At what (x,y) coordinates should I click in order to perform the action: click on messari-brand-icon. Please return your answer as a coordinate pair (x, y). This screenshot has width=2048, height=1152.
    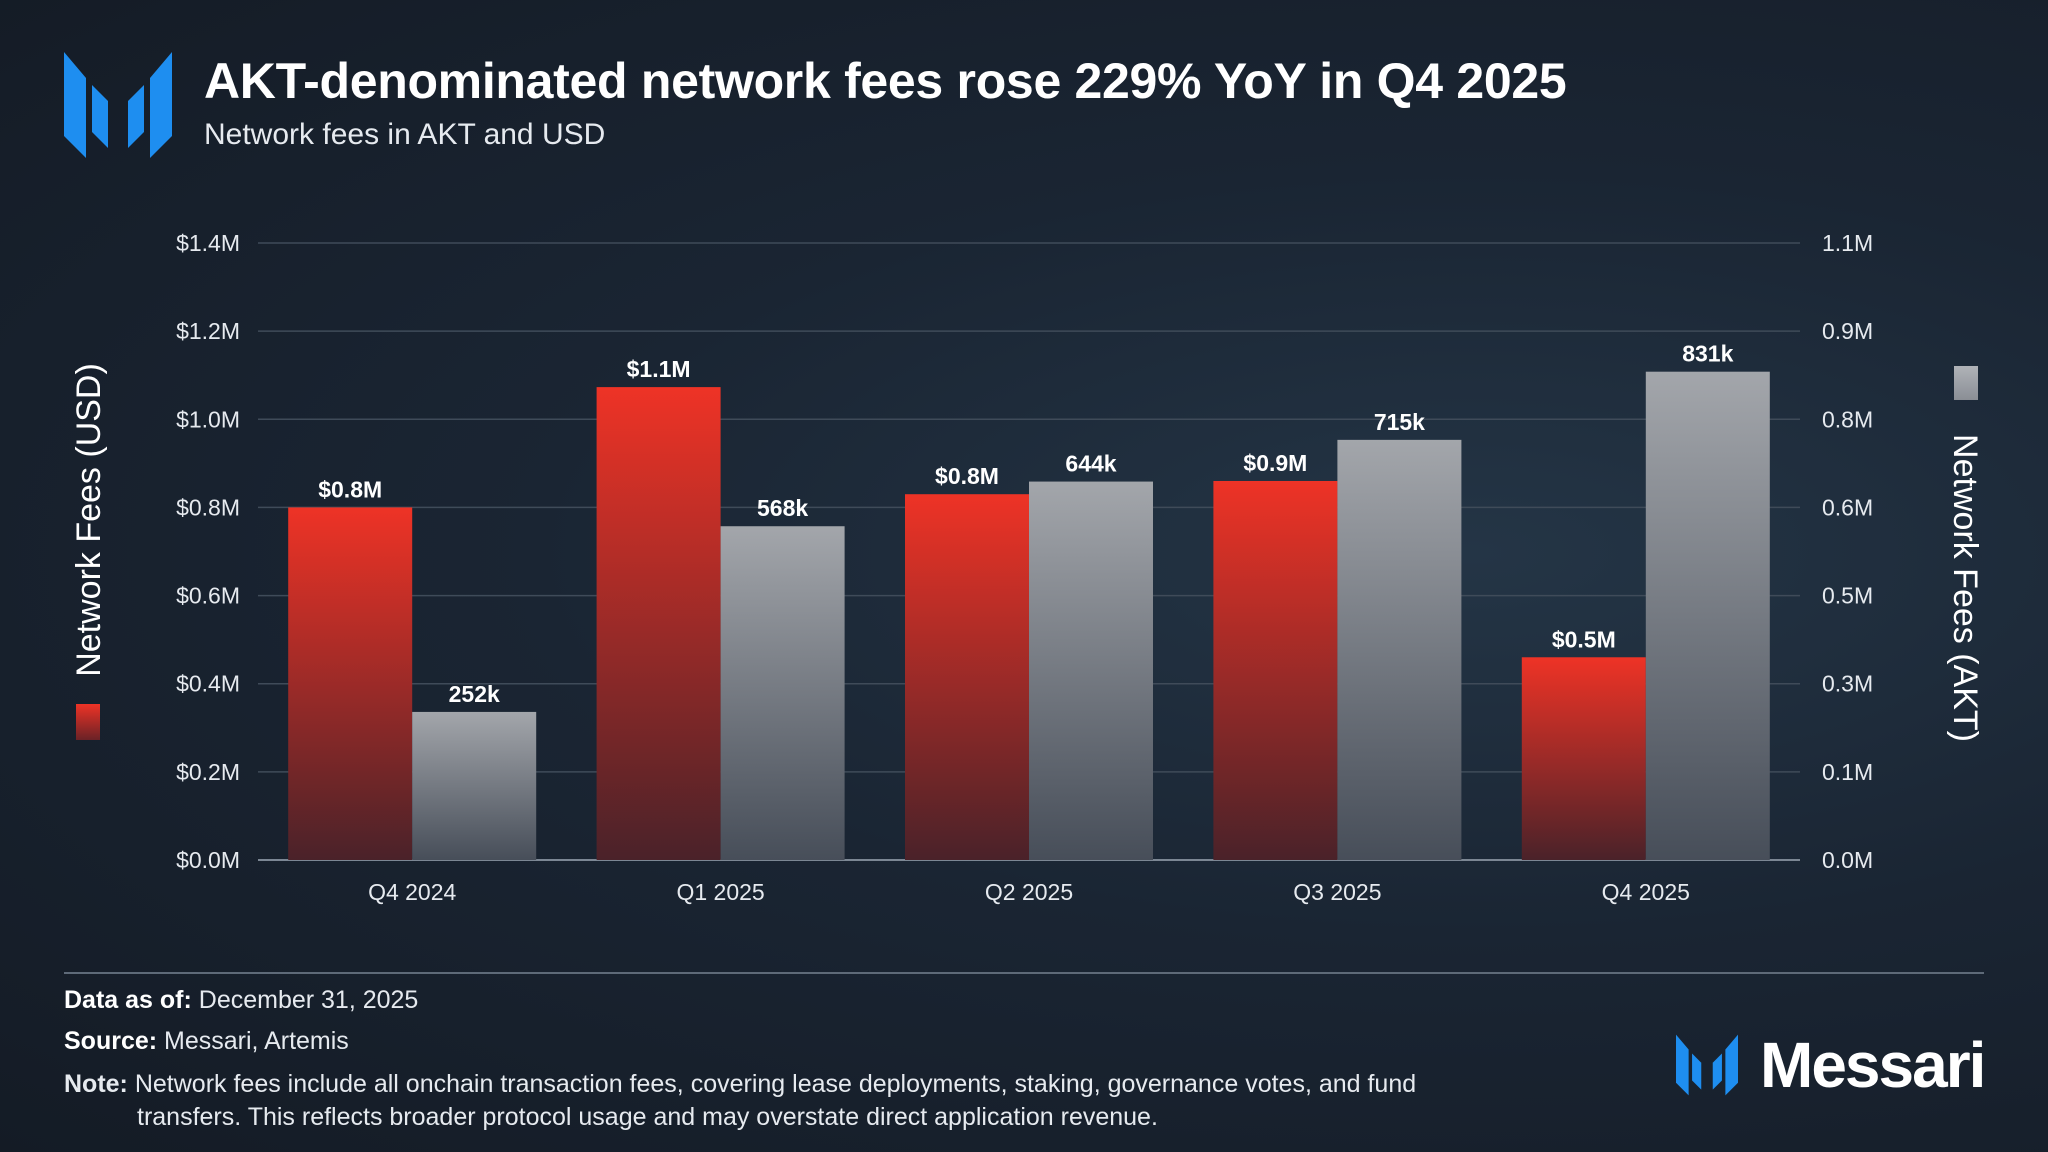
    Looking at the image, I should click on (1707, 1065).